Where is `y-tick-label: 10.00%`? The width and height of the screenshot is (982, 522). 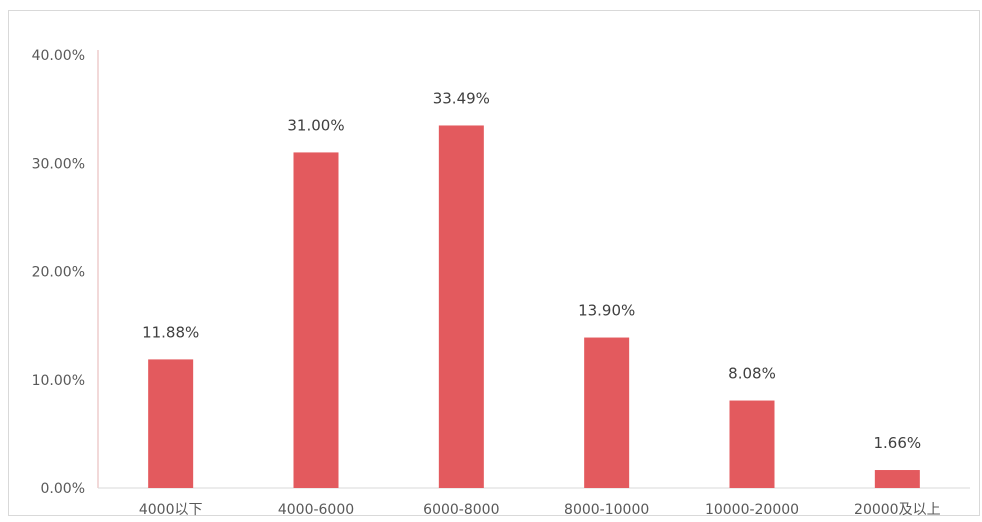 y-tick-label: 10.00% is located at coordinates (58, 381).